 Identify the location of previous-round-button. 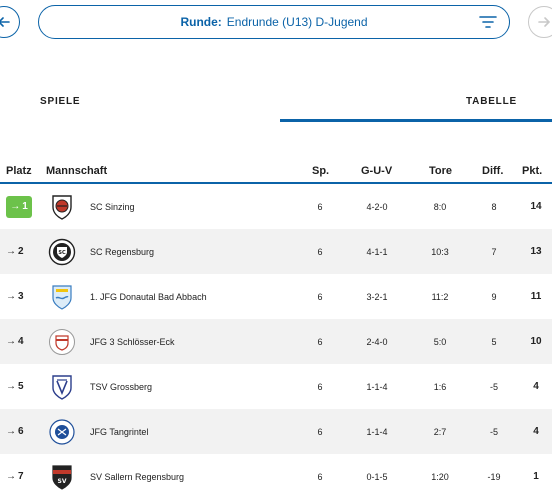
(10, 22).